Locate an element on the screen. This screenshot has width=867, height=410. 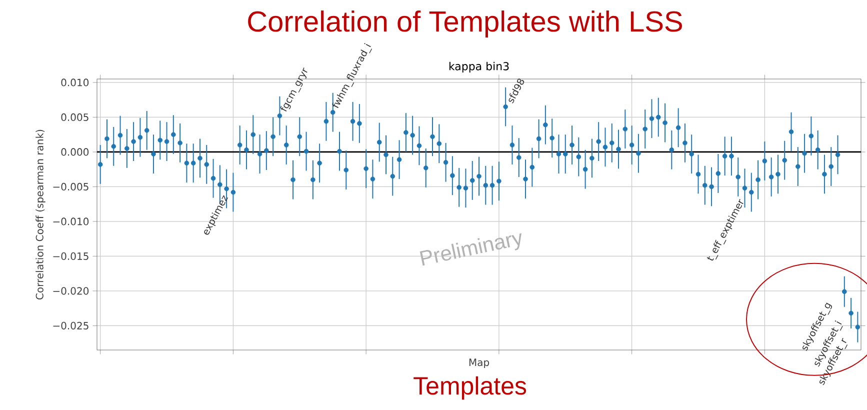
text: Templates is located at coordinates (470, 388).